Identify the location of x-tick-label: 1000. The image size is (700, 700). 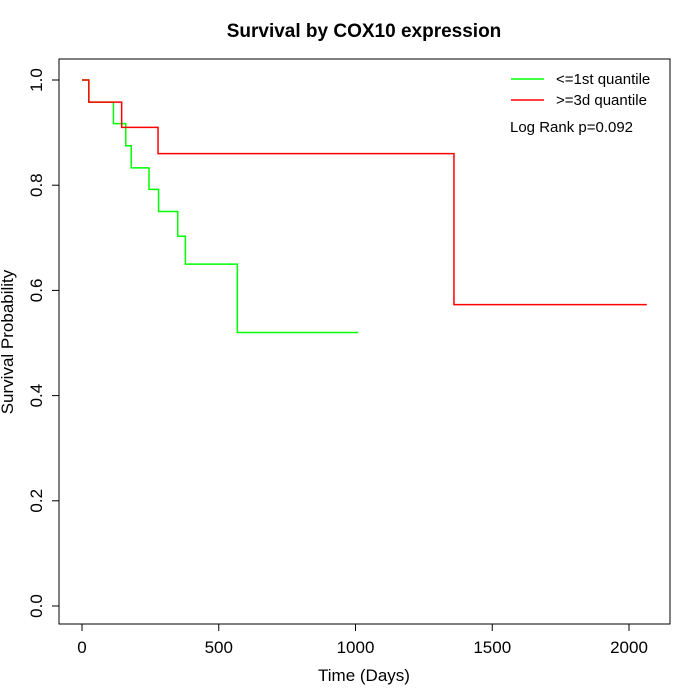
(356, 647).